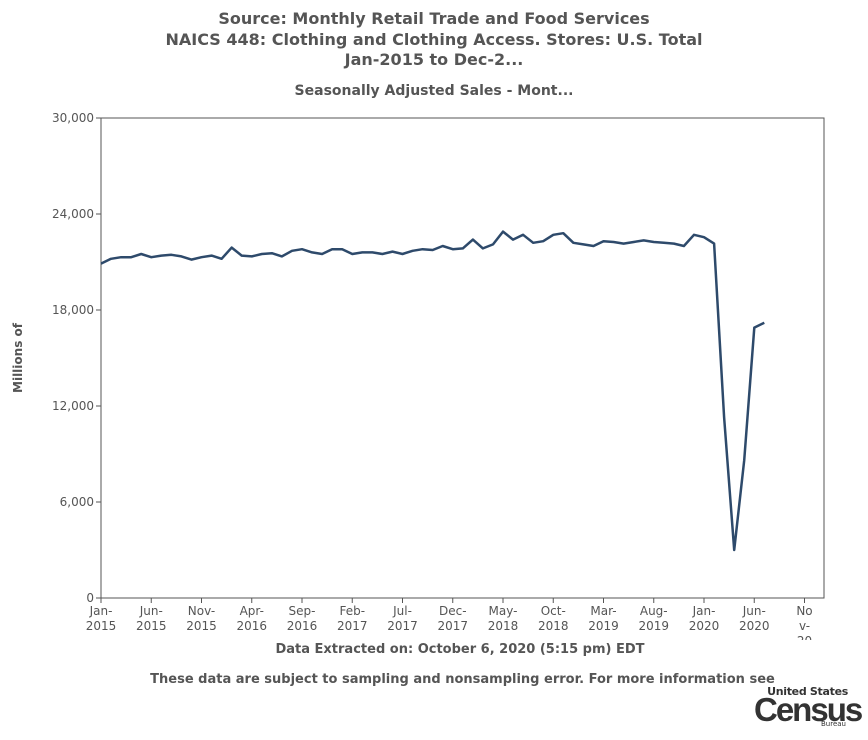  Describe the element at coordinates (76, 358) in the screenshot. I see `y-axis: 0 6,000 12,000 18,000 24,000 30,000` at that location.